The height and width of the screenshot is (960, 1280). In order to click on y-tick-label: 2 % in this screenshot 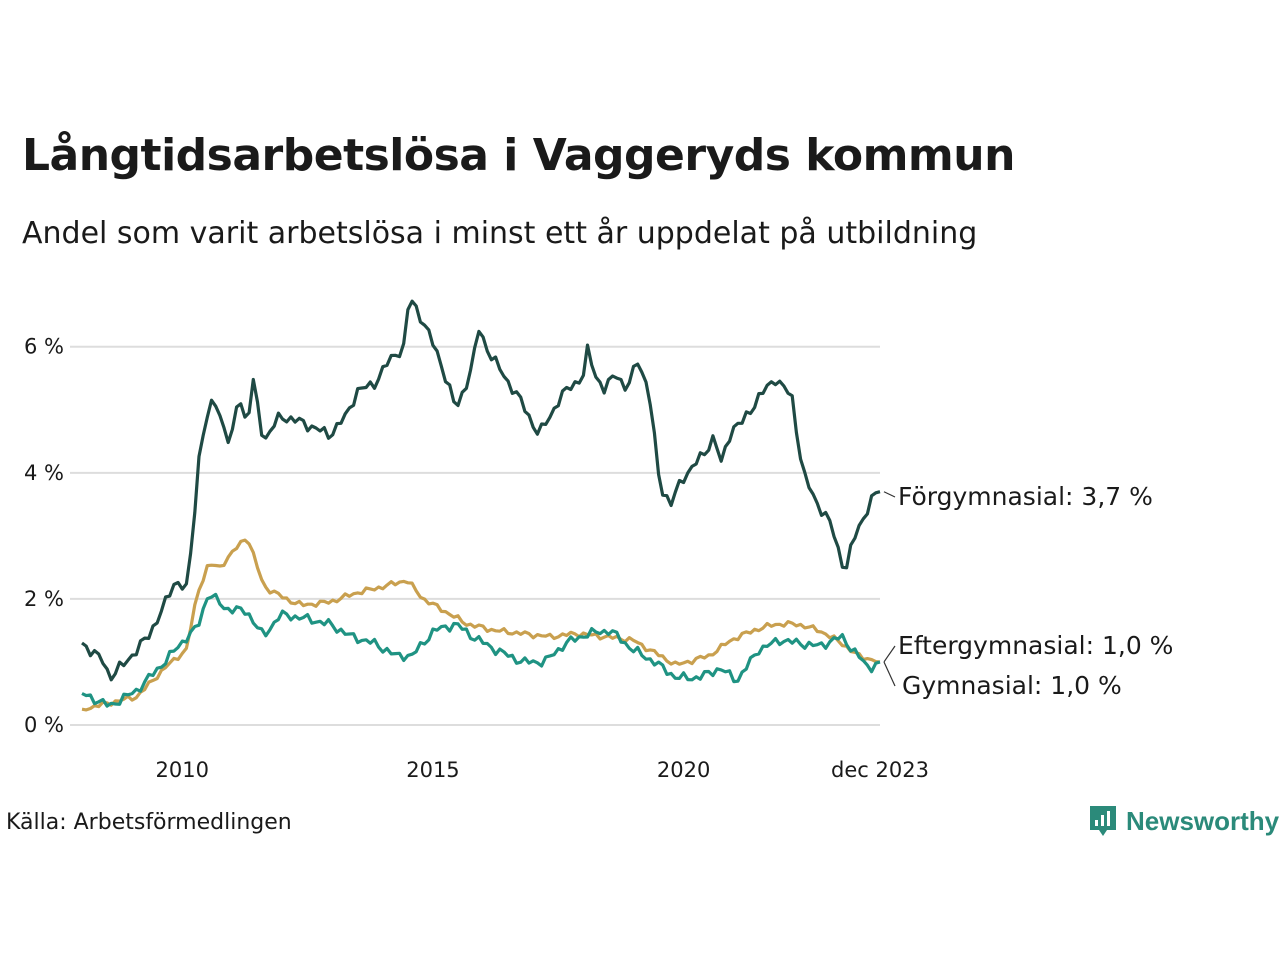, I will do `click(44, 599)`.